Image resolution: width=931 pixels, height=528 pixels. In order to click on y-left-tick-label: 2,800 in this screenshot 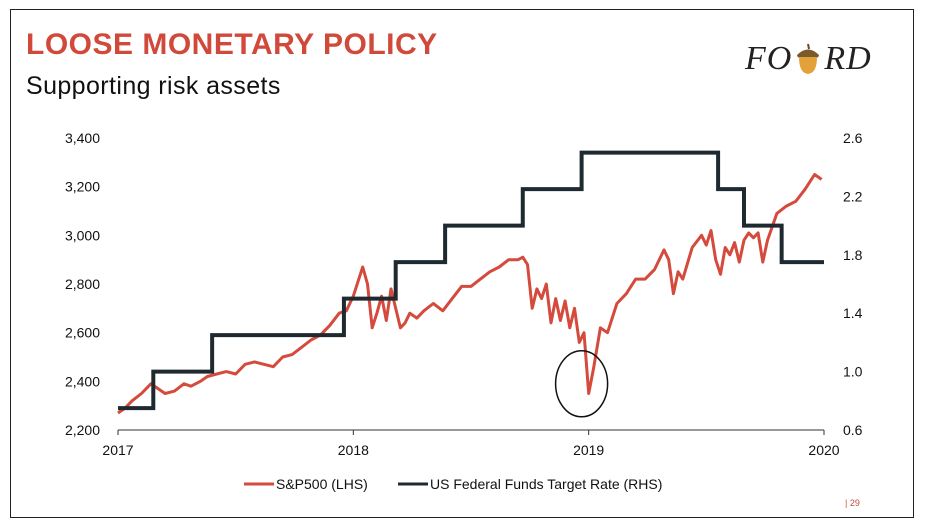, I will do `click(82, 284)`.